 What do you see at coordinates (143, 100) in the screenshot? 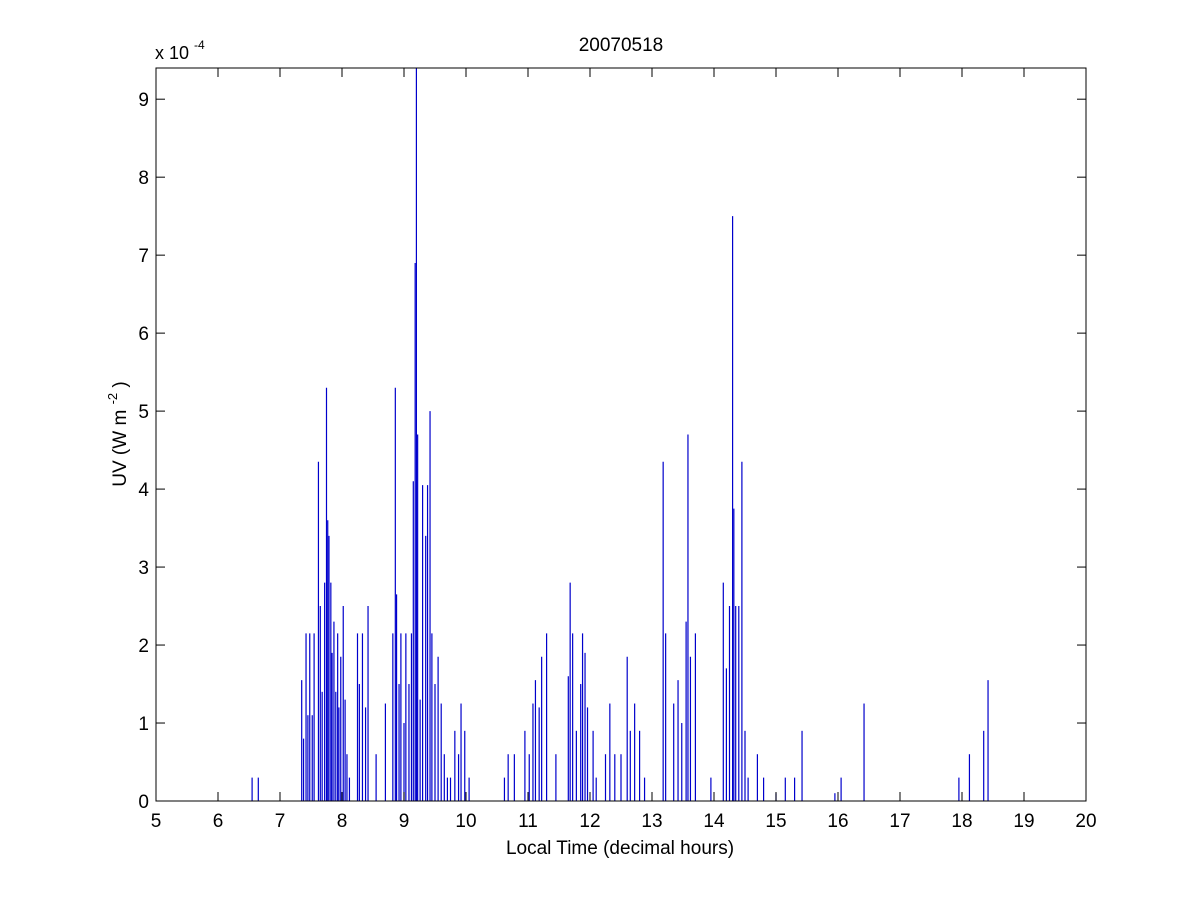
I see `y-tick-label: 9` at bounding box center [143, 100].